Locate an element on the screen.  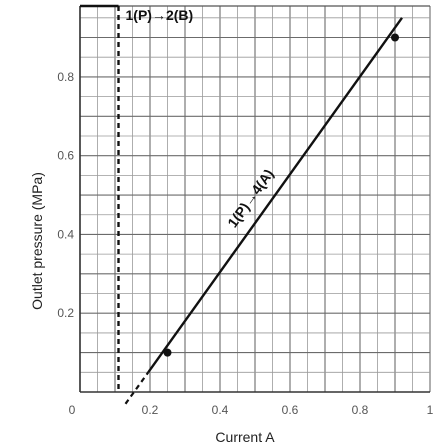
y-tick-label: 0.6 is located at coordinates (65, 156).